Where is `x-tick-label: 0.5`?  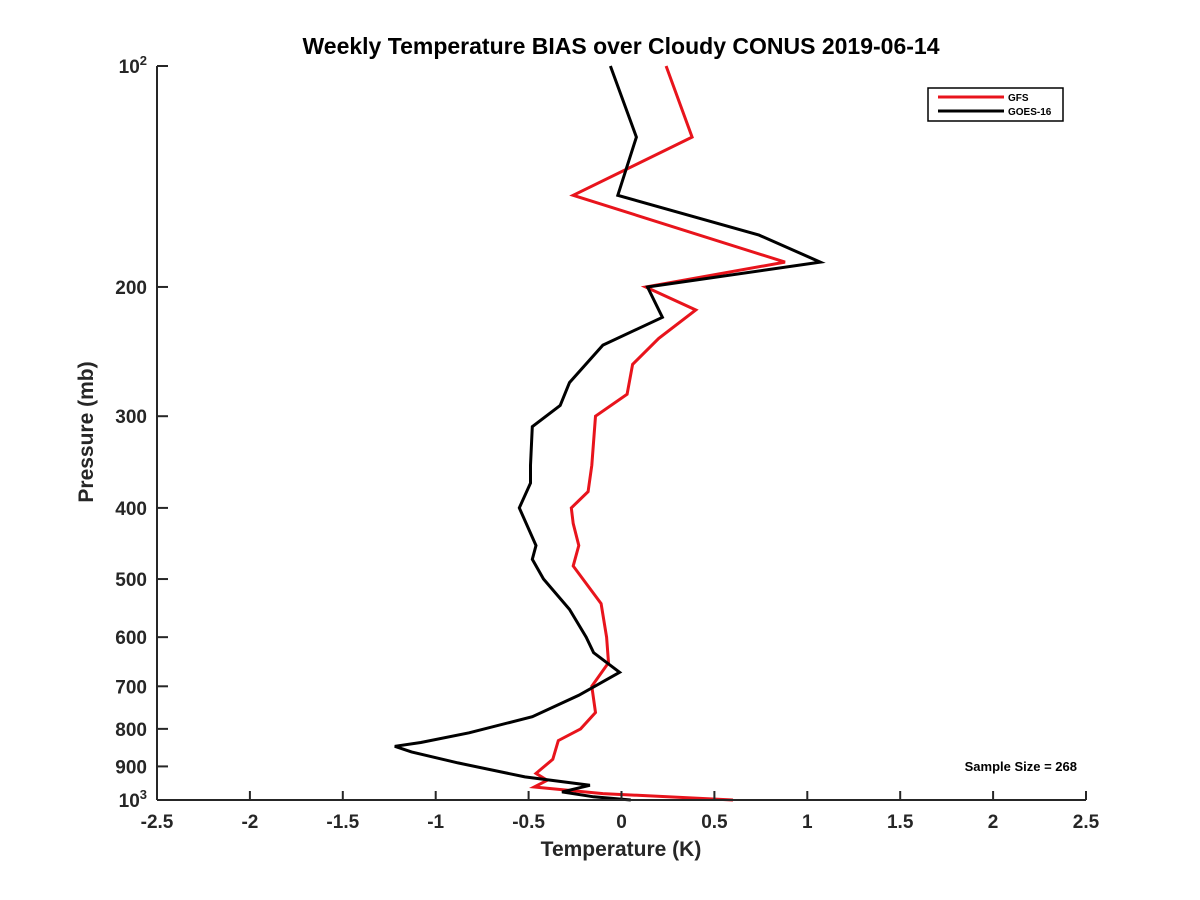
x-tick-label: 0.5 is located at coordinates (714, 822).